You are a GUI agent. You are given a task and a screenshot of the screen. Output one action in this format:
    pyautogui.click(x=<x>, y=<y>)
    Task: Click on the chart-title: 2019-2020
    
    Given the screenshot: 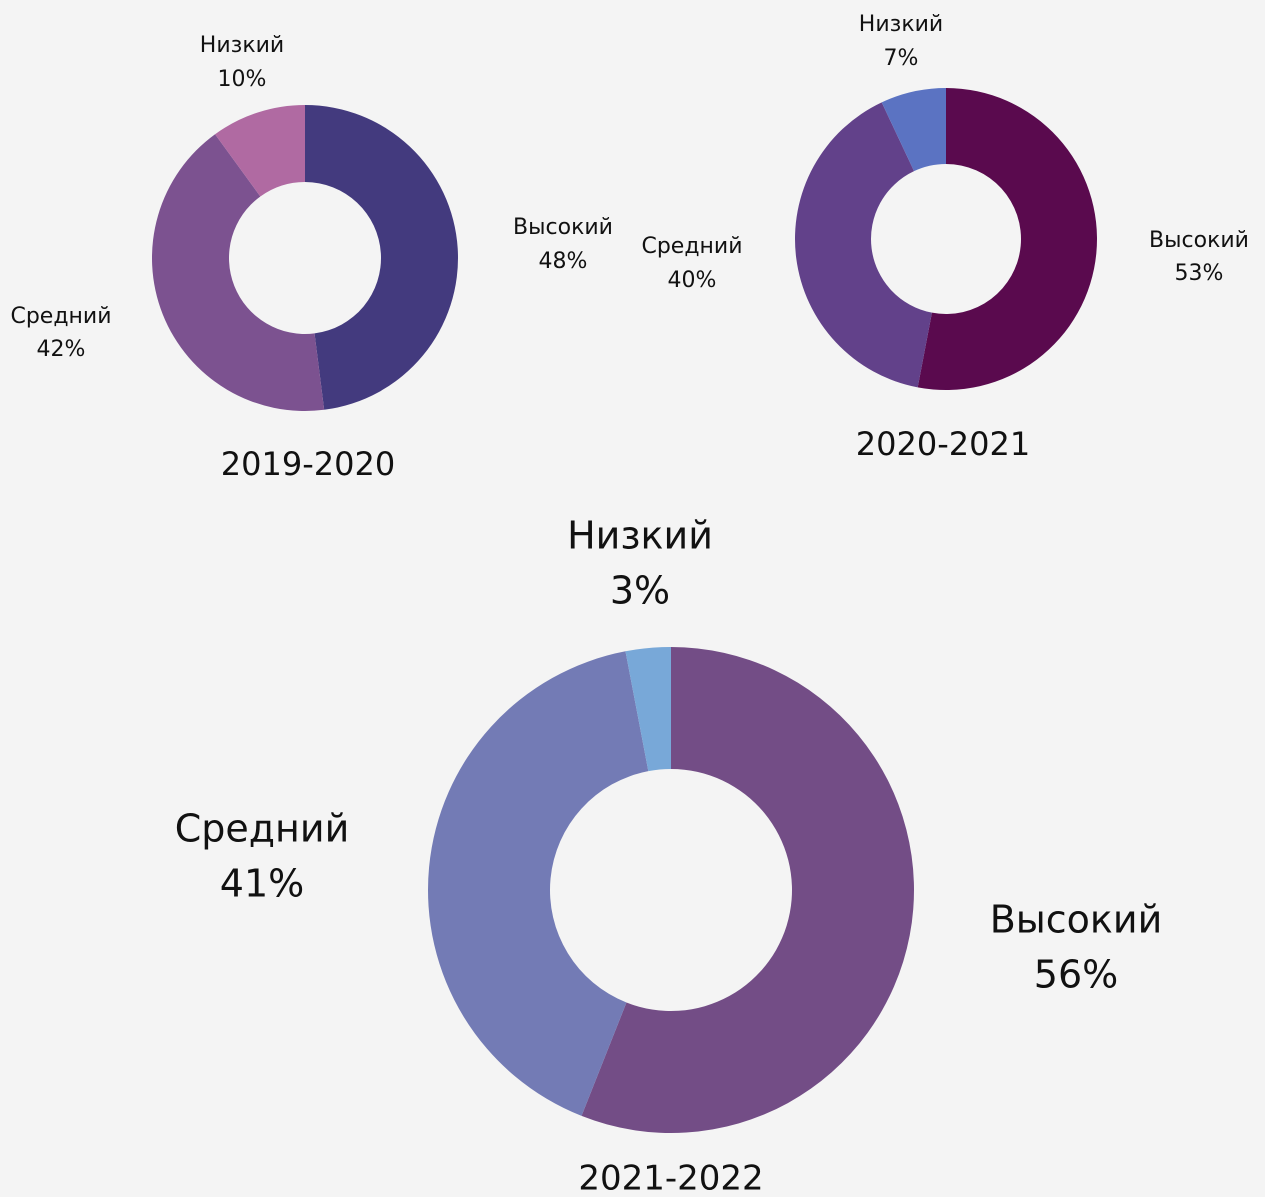 What is the action you would take?
    pyautogui.click(x=308, y=464)
    